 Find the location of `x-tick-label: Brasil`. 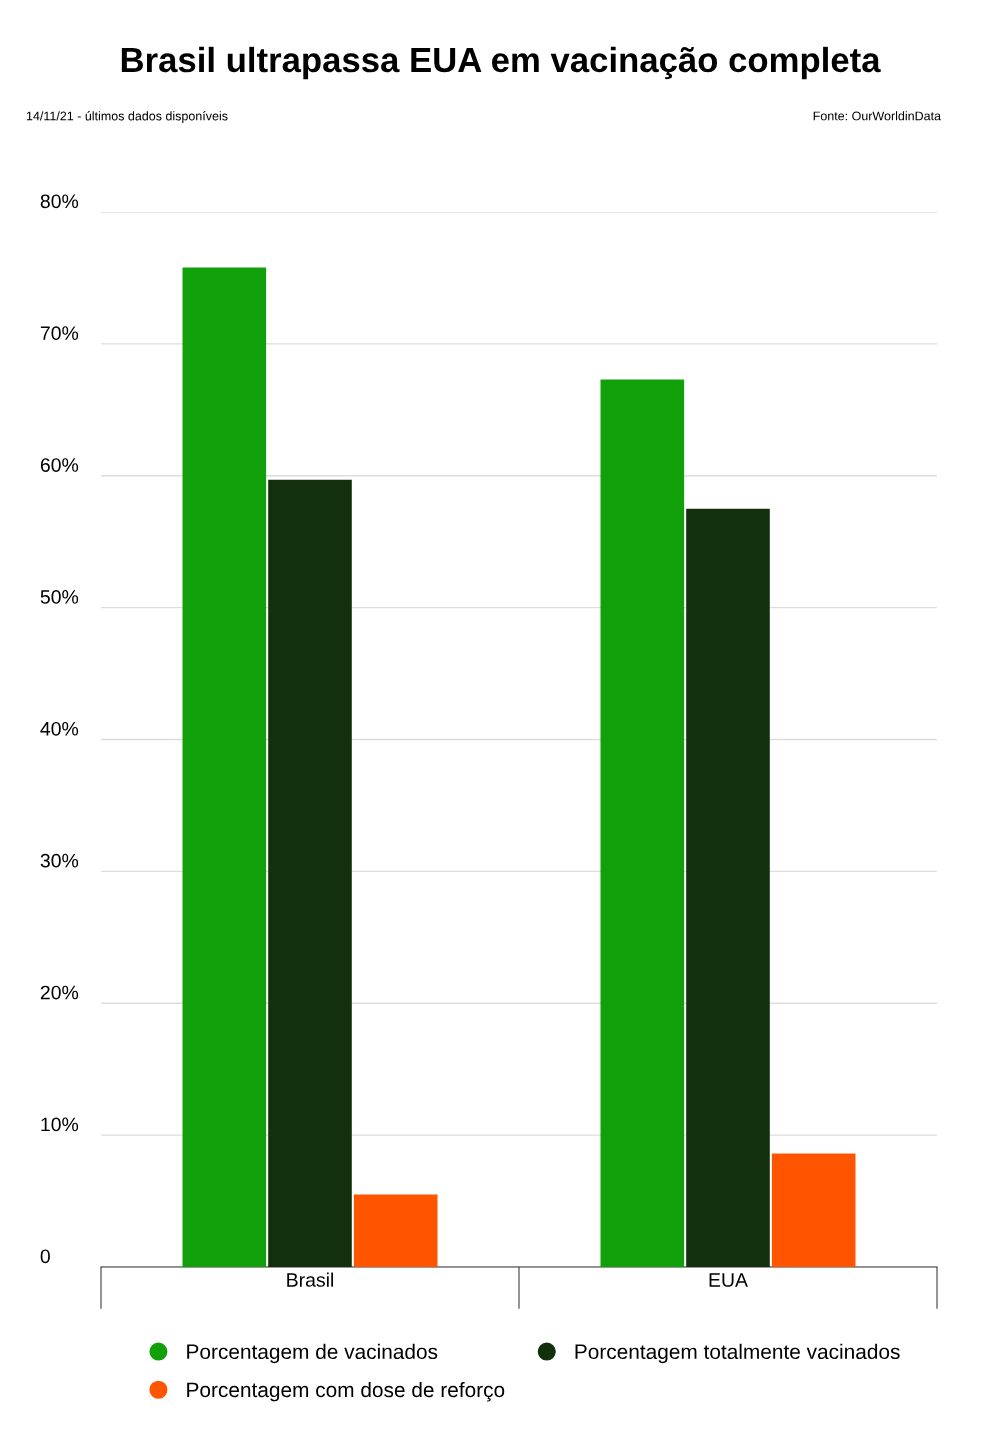

x-tick-label: Brasil is located at coordinates (310, 1279).